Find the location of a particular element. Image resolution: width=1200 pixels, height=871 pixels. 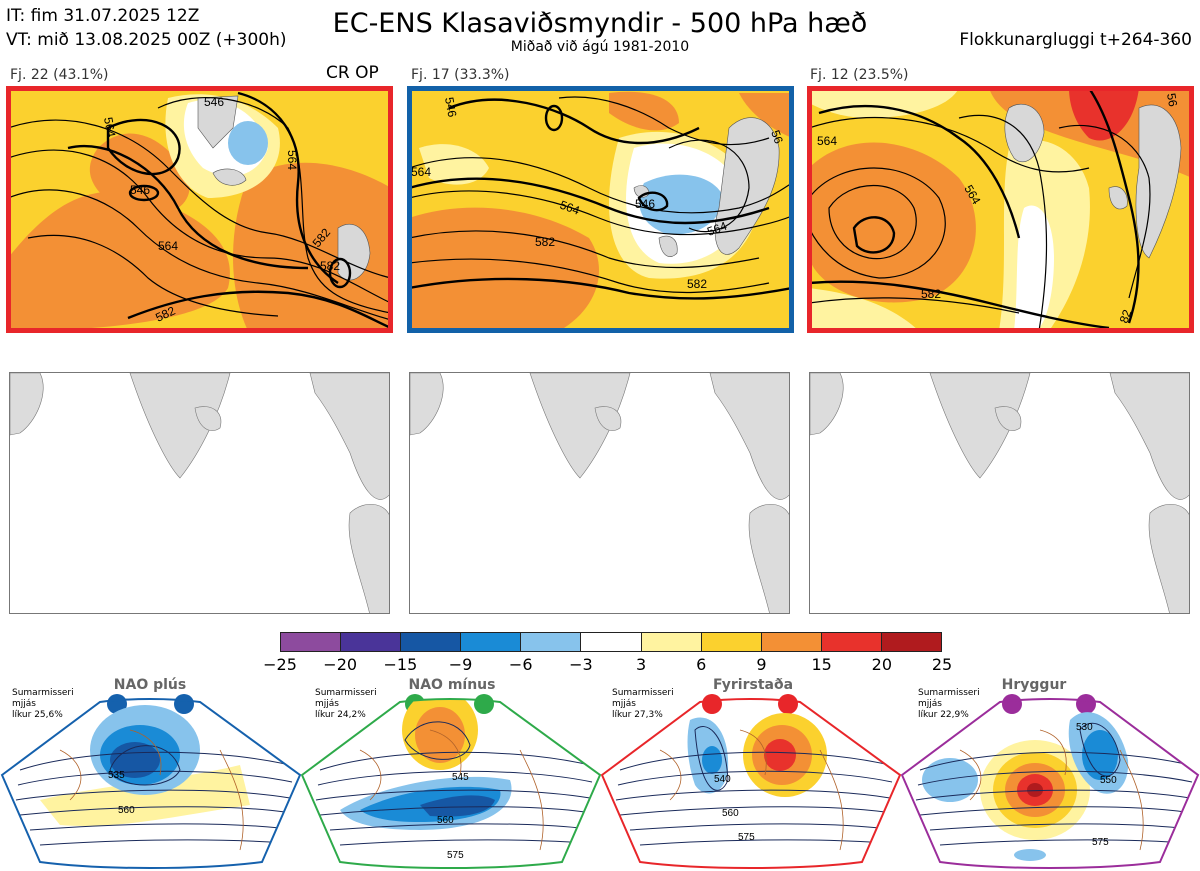

cluster-3-map: 564 564 582 56 82 is located at coordinates (1000, 209).